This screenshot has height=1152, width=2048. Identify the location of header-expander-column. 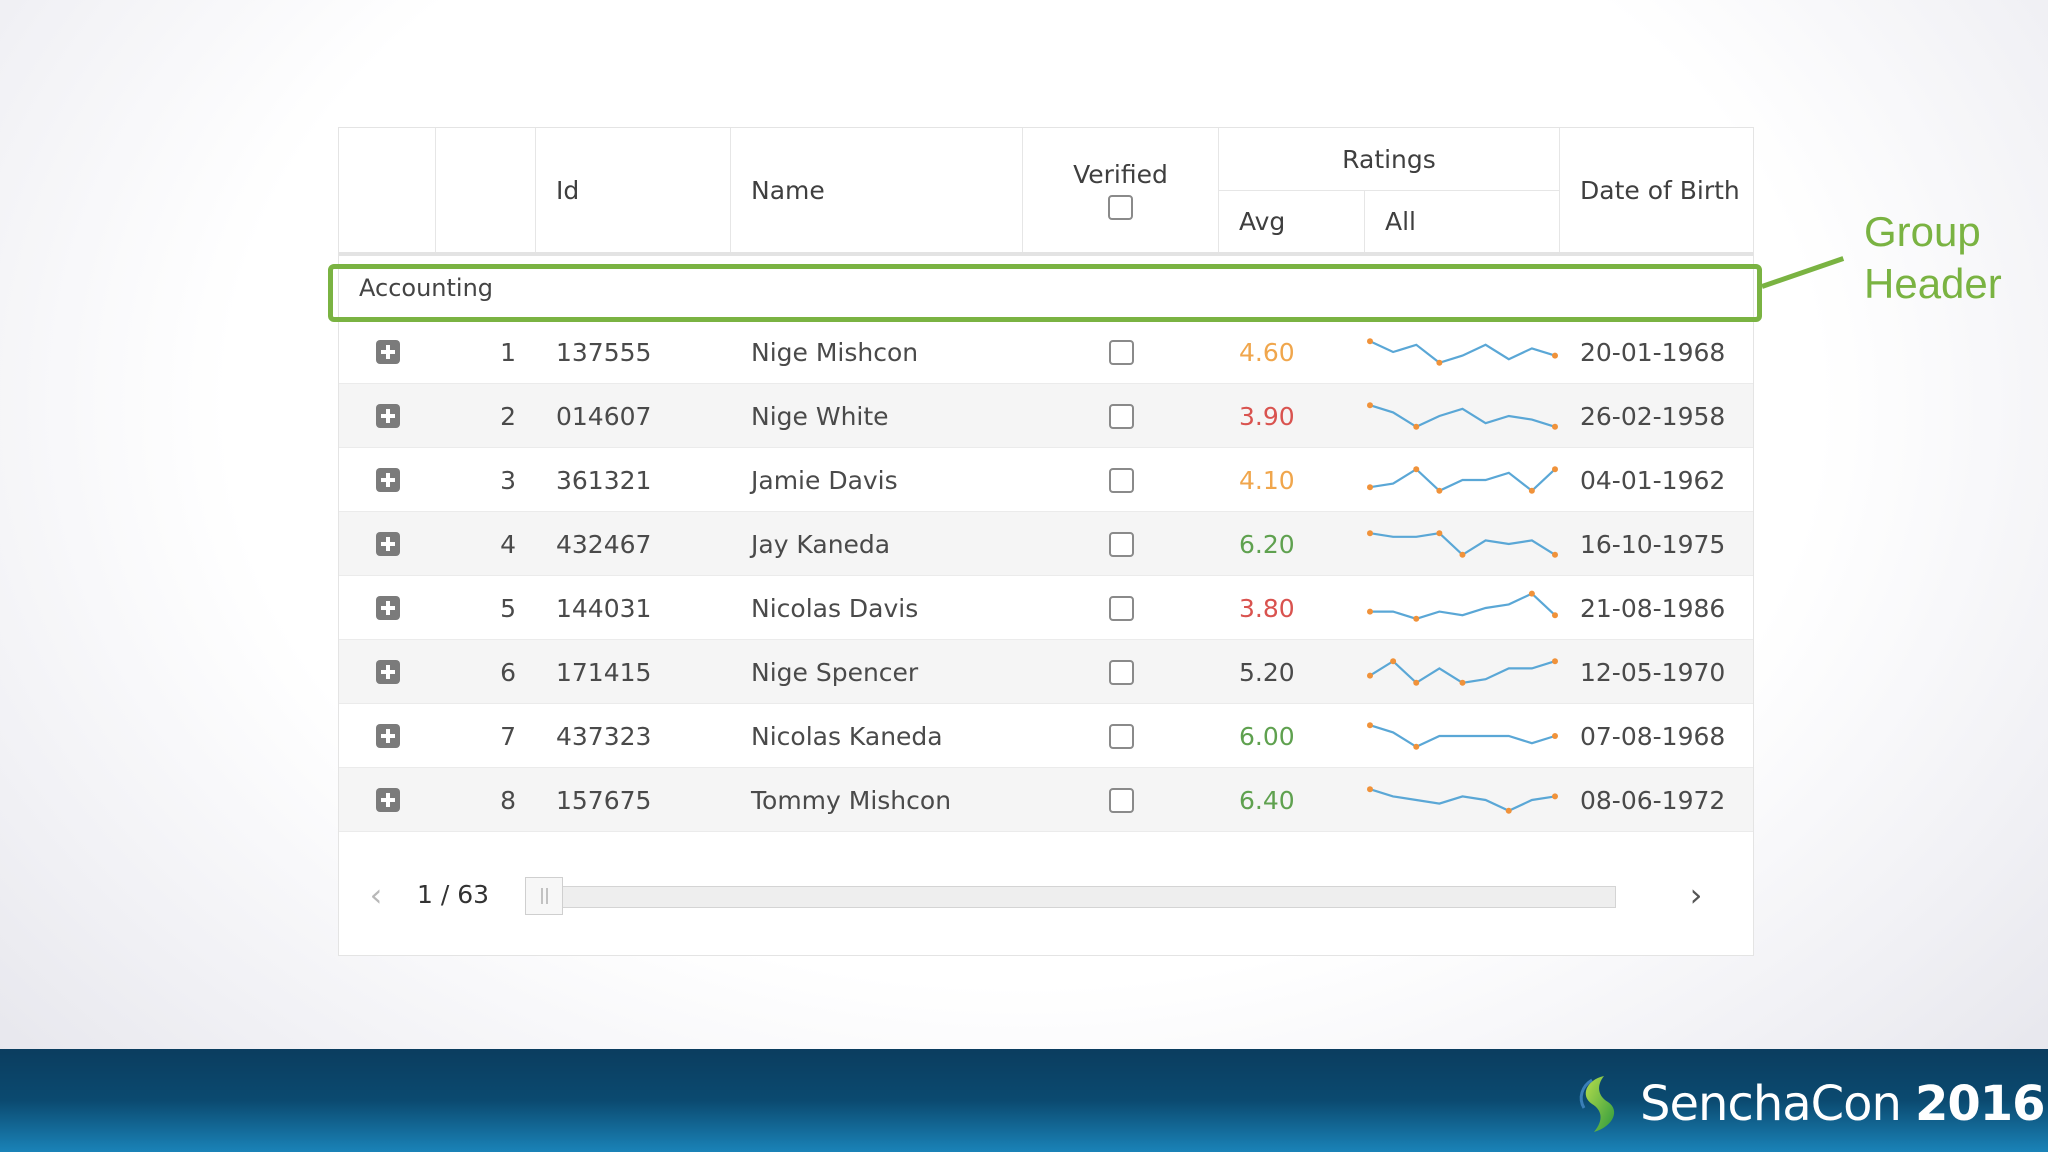
(387, 190).